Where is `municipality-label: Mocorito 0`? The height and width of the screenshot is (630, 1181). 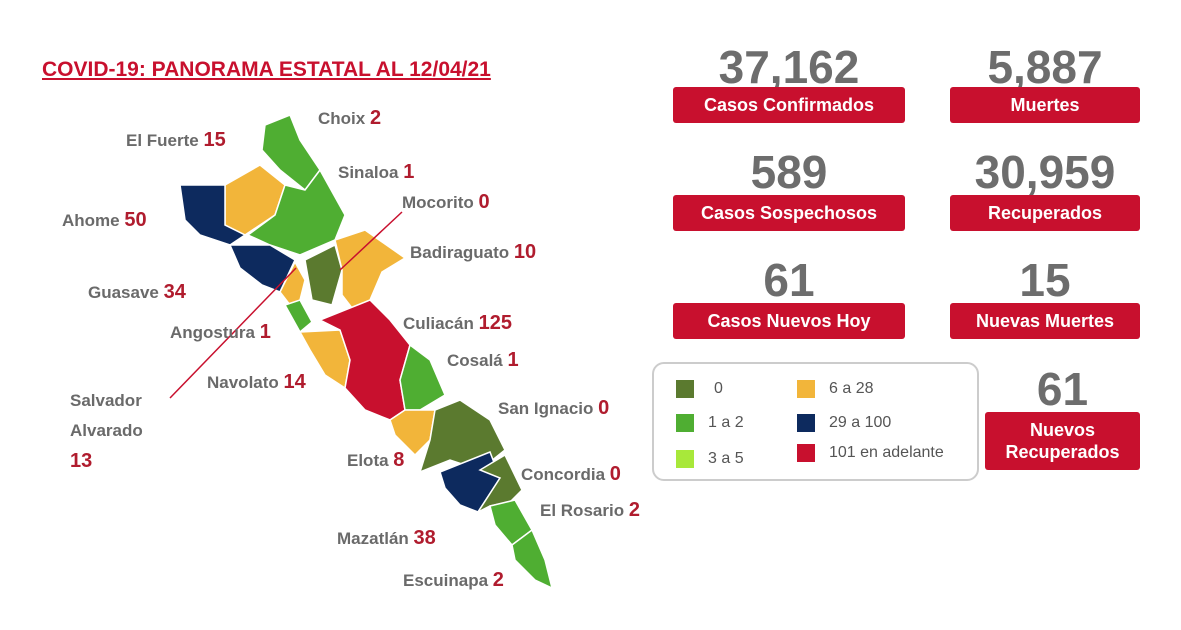 municipality-label: Mocorito 0 is located at coordinates (446, 202).